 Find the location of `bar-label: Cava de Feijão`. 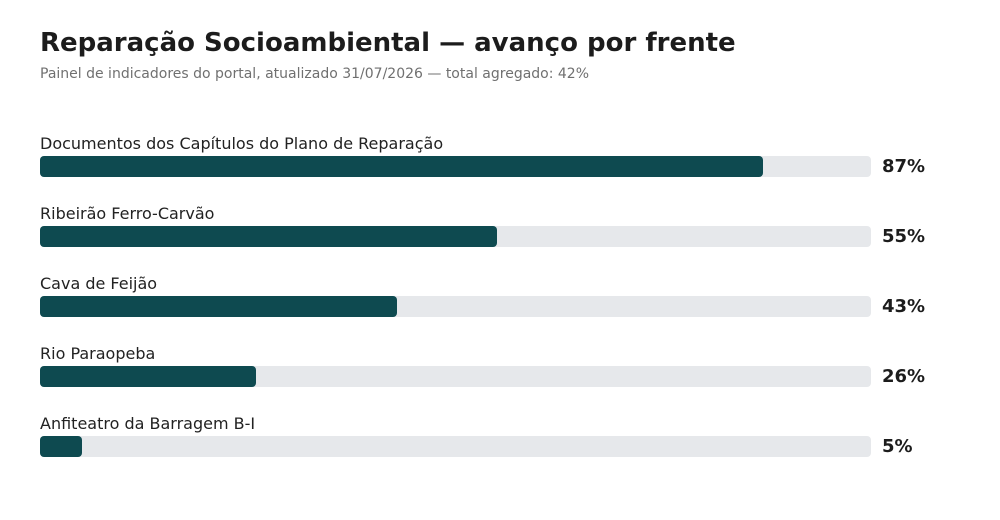

bar-label: Cava de Feijão is located at coordinates (99, 283).